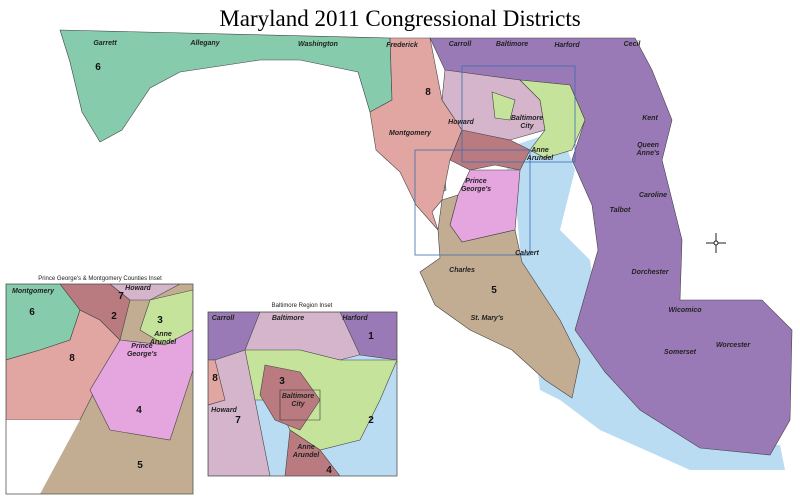 This screenshot has width=800, height=496. What do you see at coordinates (527, 126) in the screenshot?
I see `label-line: City` at bounding box center [527, 126].